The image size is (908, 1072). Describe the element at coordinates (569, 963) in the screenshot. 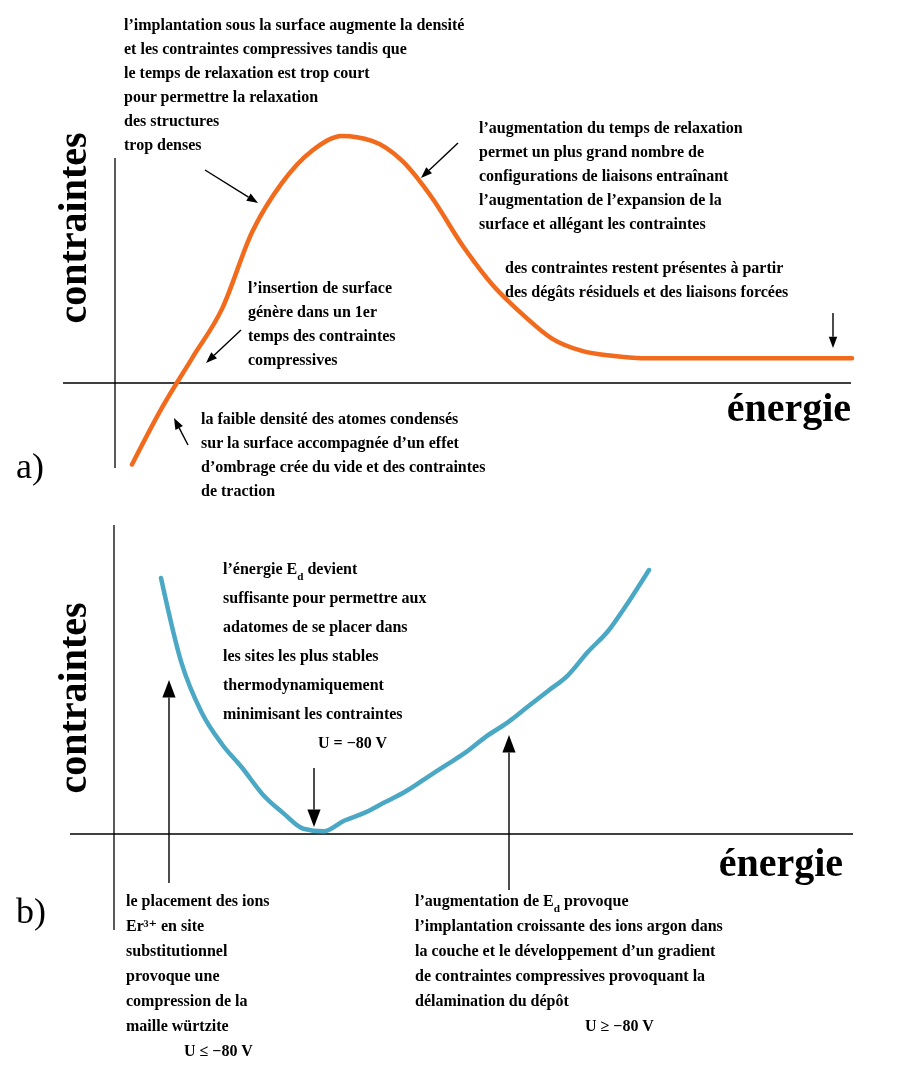

I see `text: l’augmentation de E$_{d}$ provoque l’implantation croissante des ions argon dans la couche et le développement d’un gradient de contraintes compressives provoquant la délamination du dépôt U ≥ −80 V` at that location.